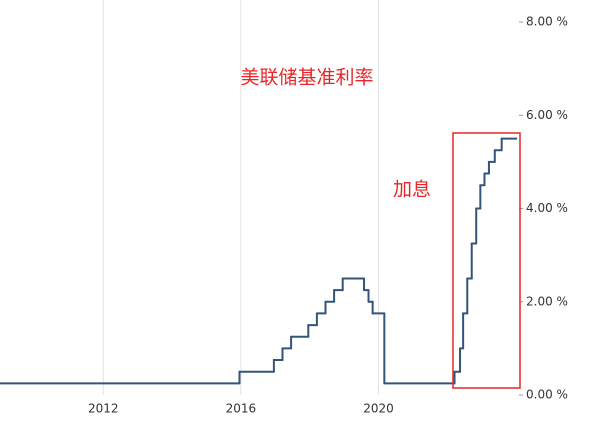  Describe the element at coordinates (241, 409) in the screenshot. I see `x-tick-label: 2016` at that location.